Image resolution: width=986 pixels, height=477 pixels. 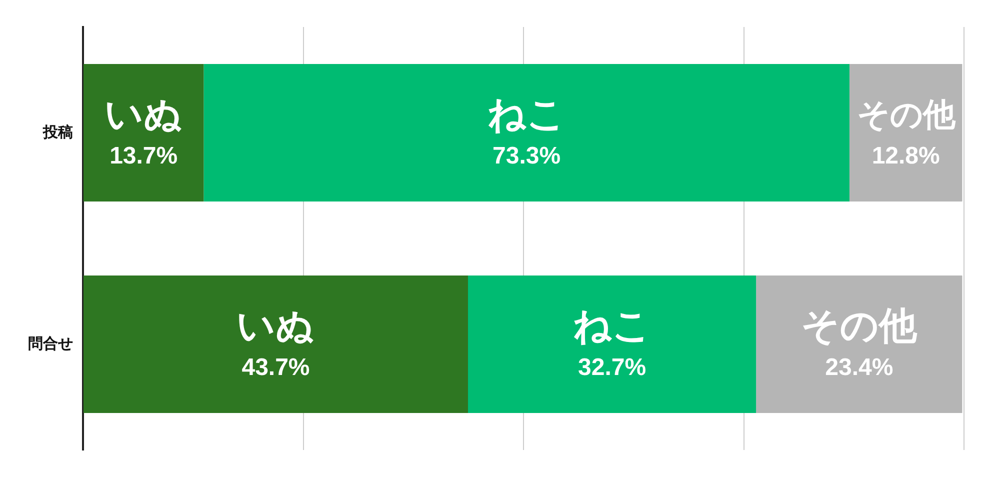 I want to click on text: ねこ, so click(x=612, y=327).